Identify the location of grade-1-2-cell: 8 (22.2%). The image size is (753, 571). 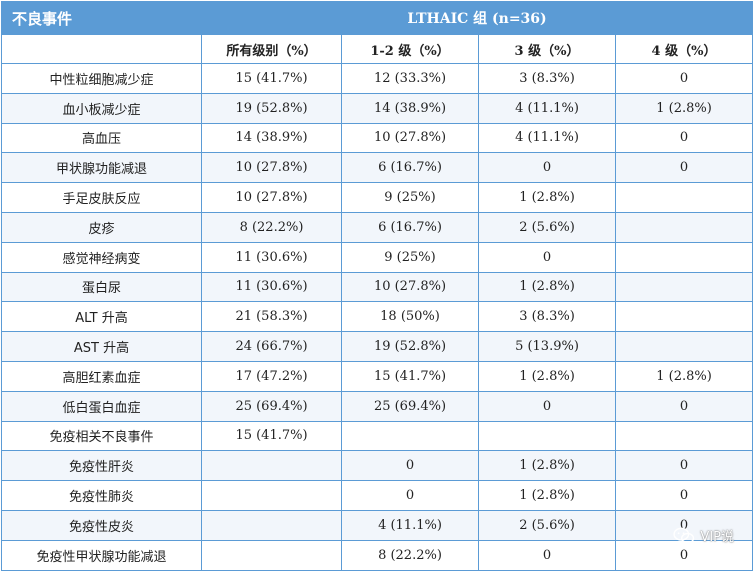
(410, 555).